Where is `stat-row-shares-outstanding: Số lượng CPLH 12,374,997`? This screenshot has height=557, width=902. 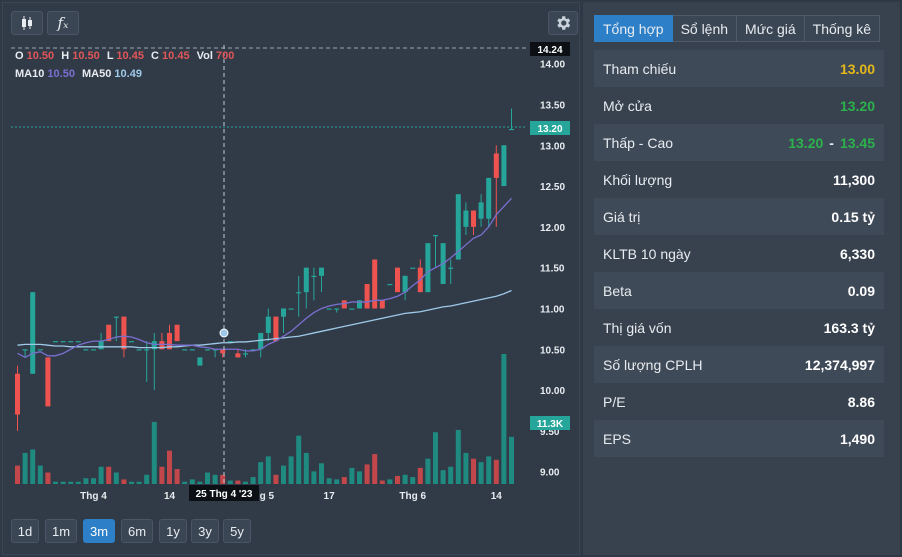 stat-row-shares-outstanding: Số lượng CPLH 12,374,997 is located at coordinates (739, 364).